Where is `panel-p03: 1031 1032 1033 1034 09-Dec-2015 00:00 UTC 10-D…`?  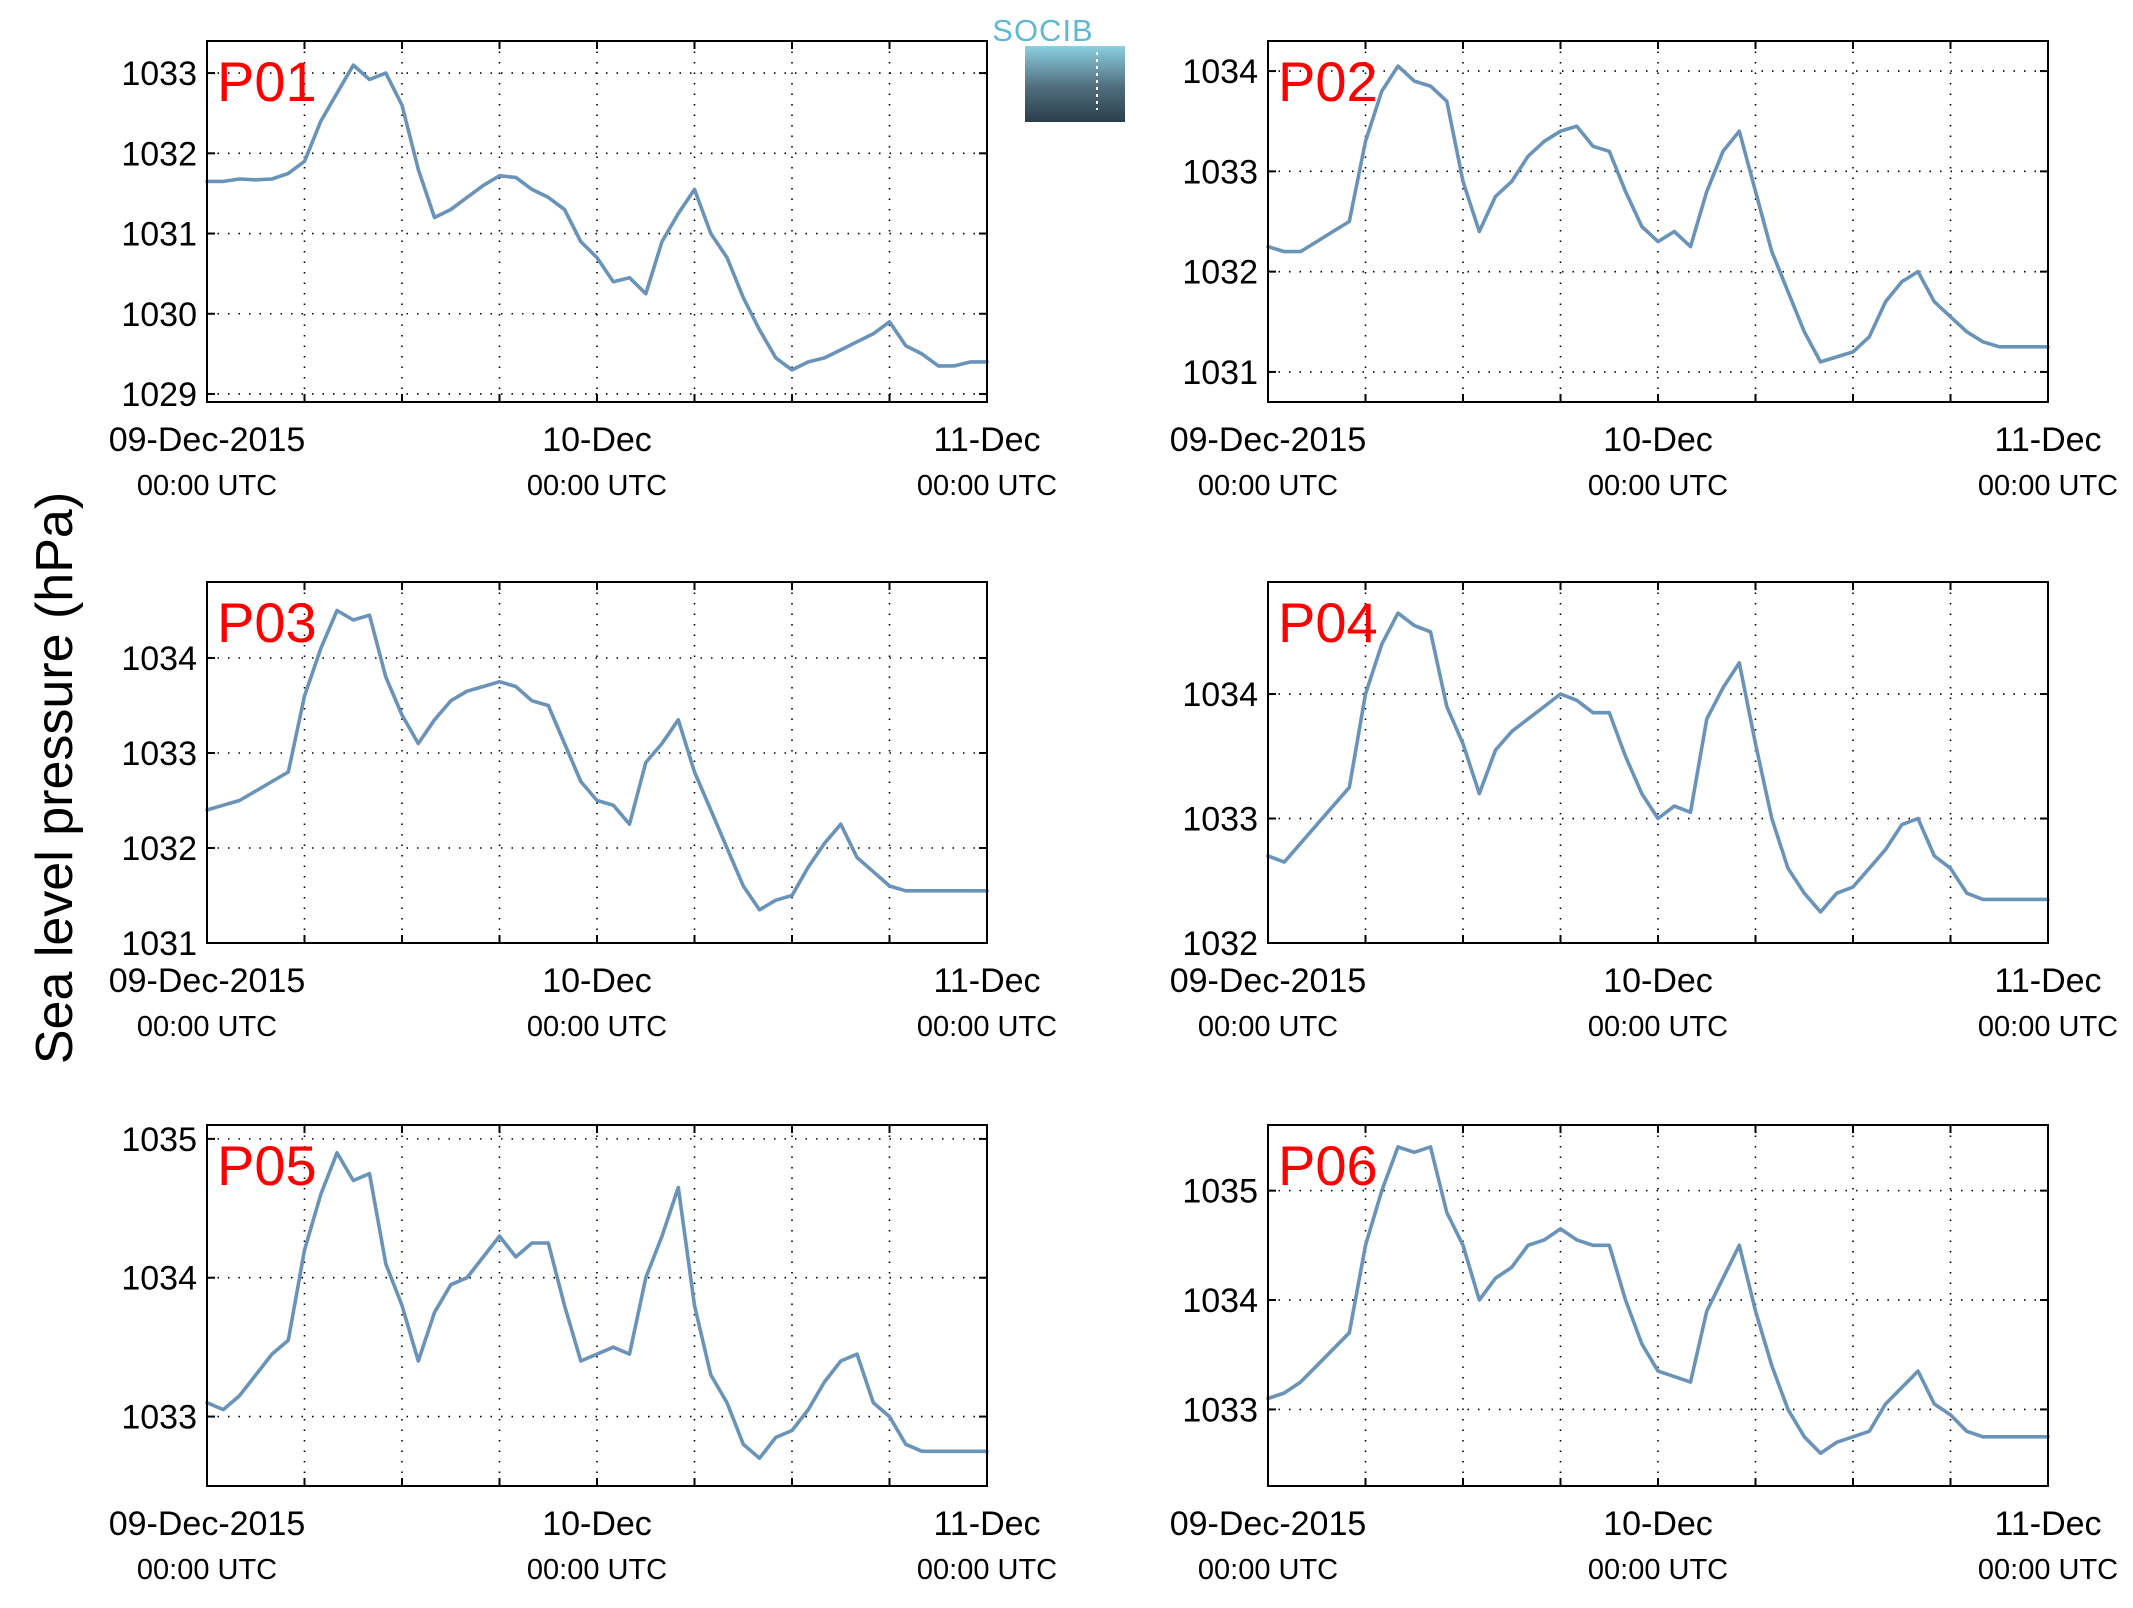
panel-p03: 1031 1032 1033 1034 09-Dec-2015 00:00 UTC 10-D… is located at coordinates (583, 812).